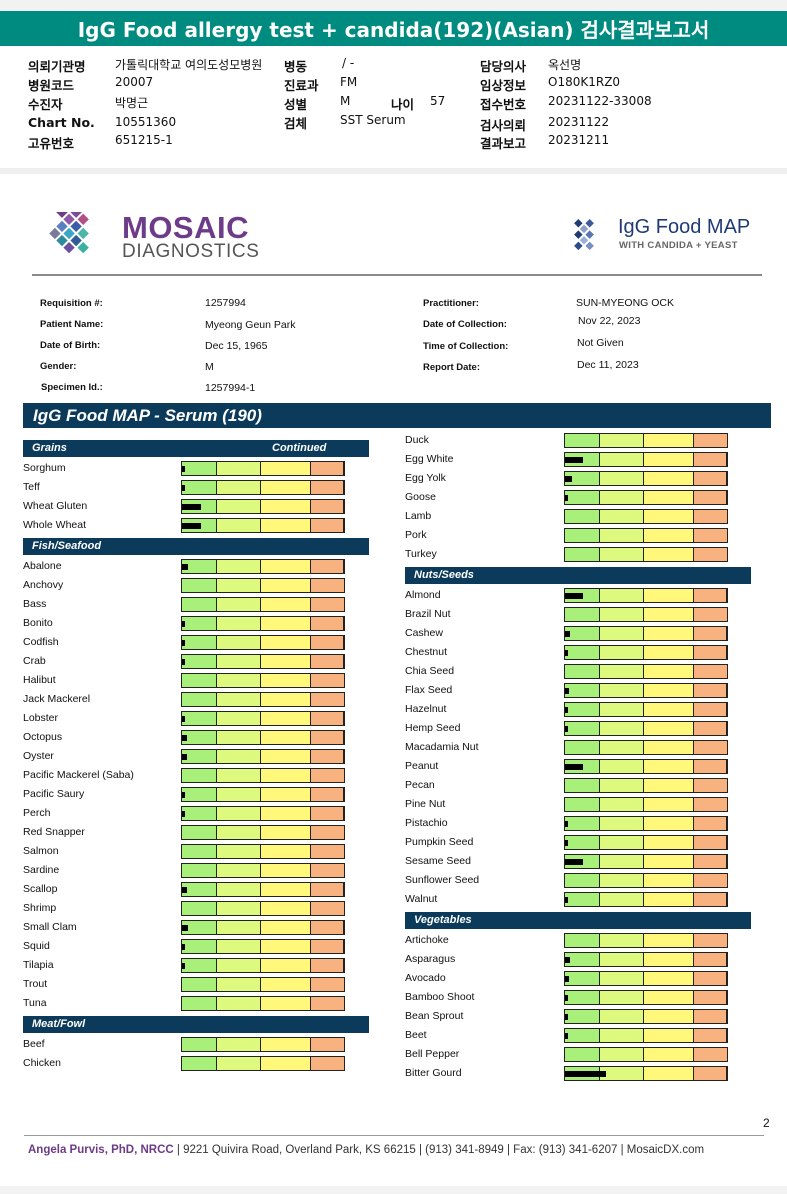 The width and height of the screenshot is (787, 1194). I want to click on food-name: Pacific Saury, so click(54, 794).